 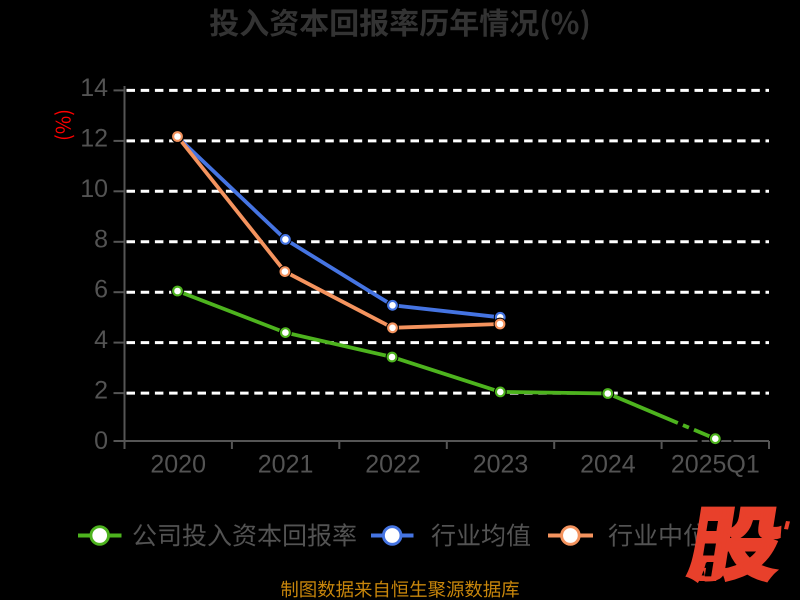 I want to click on svg-text: 2022, so click(x=393, y=465).